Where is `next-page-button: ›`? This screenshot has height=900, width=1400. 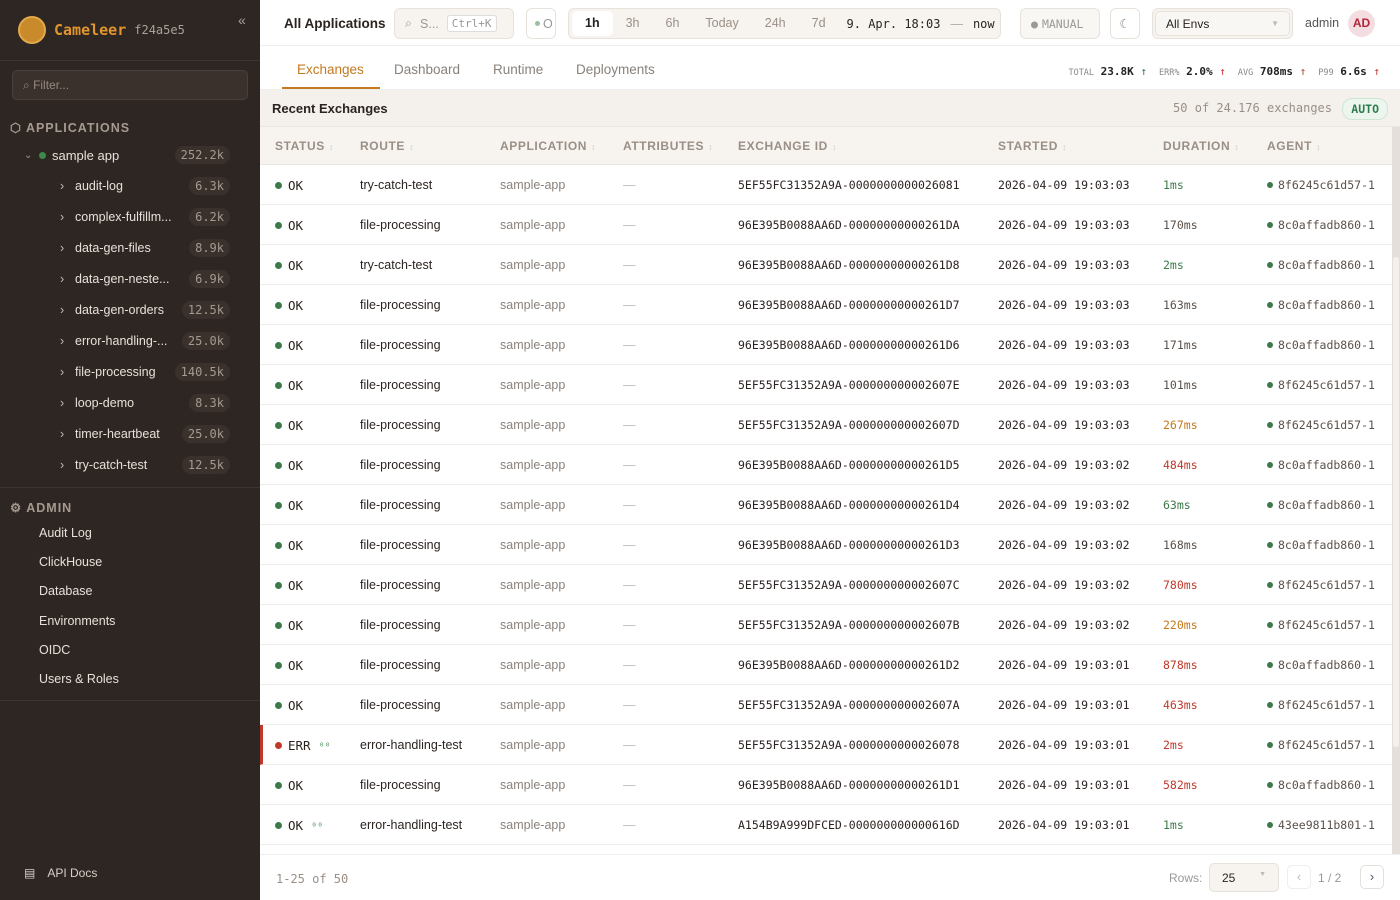
next-page-button: › is located at coordinates (1372, 877).